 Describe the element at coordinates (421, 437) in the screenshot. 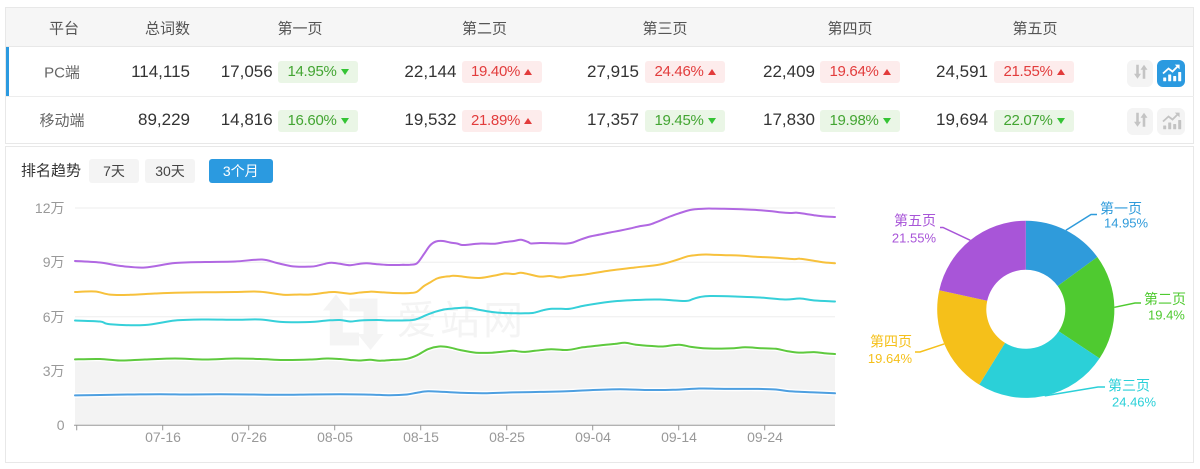

I see `svg-text: 08-15` at that location.